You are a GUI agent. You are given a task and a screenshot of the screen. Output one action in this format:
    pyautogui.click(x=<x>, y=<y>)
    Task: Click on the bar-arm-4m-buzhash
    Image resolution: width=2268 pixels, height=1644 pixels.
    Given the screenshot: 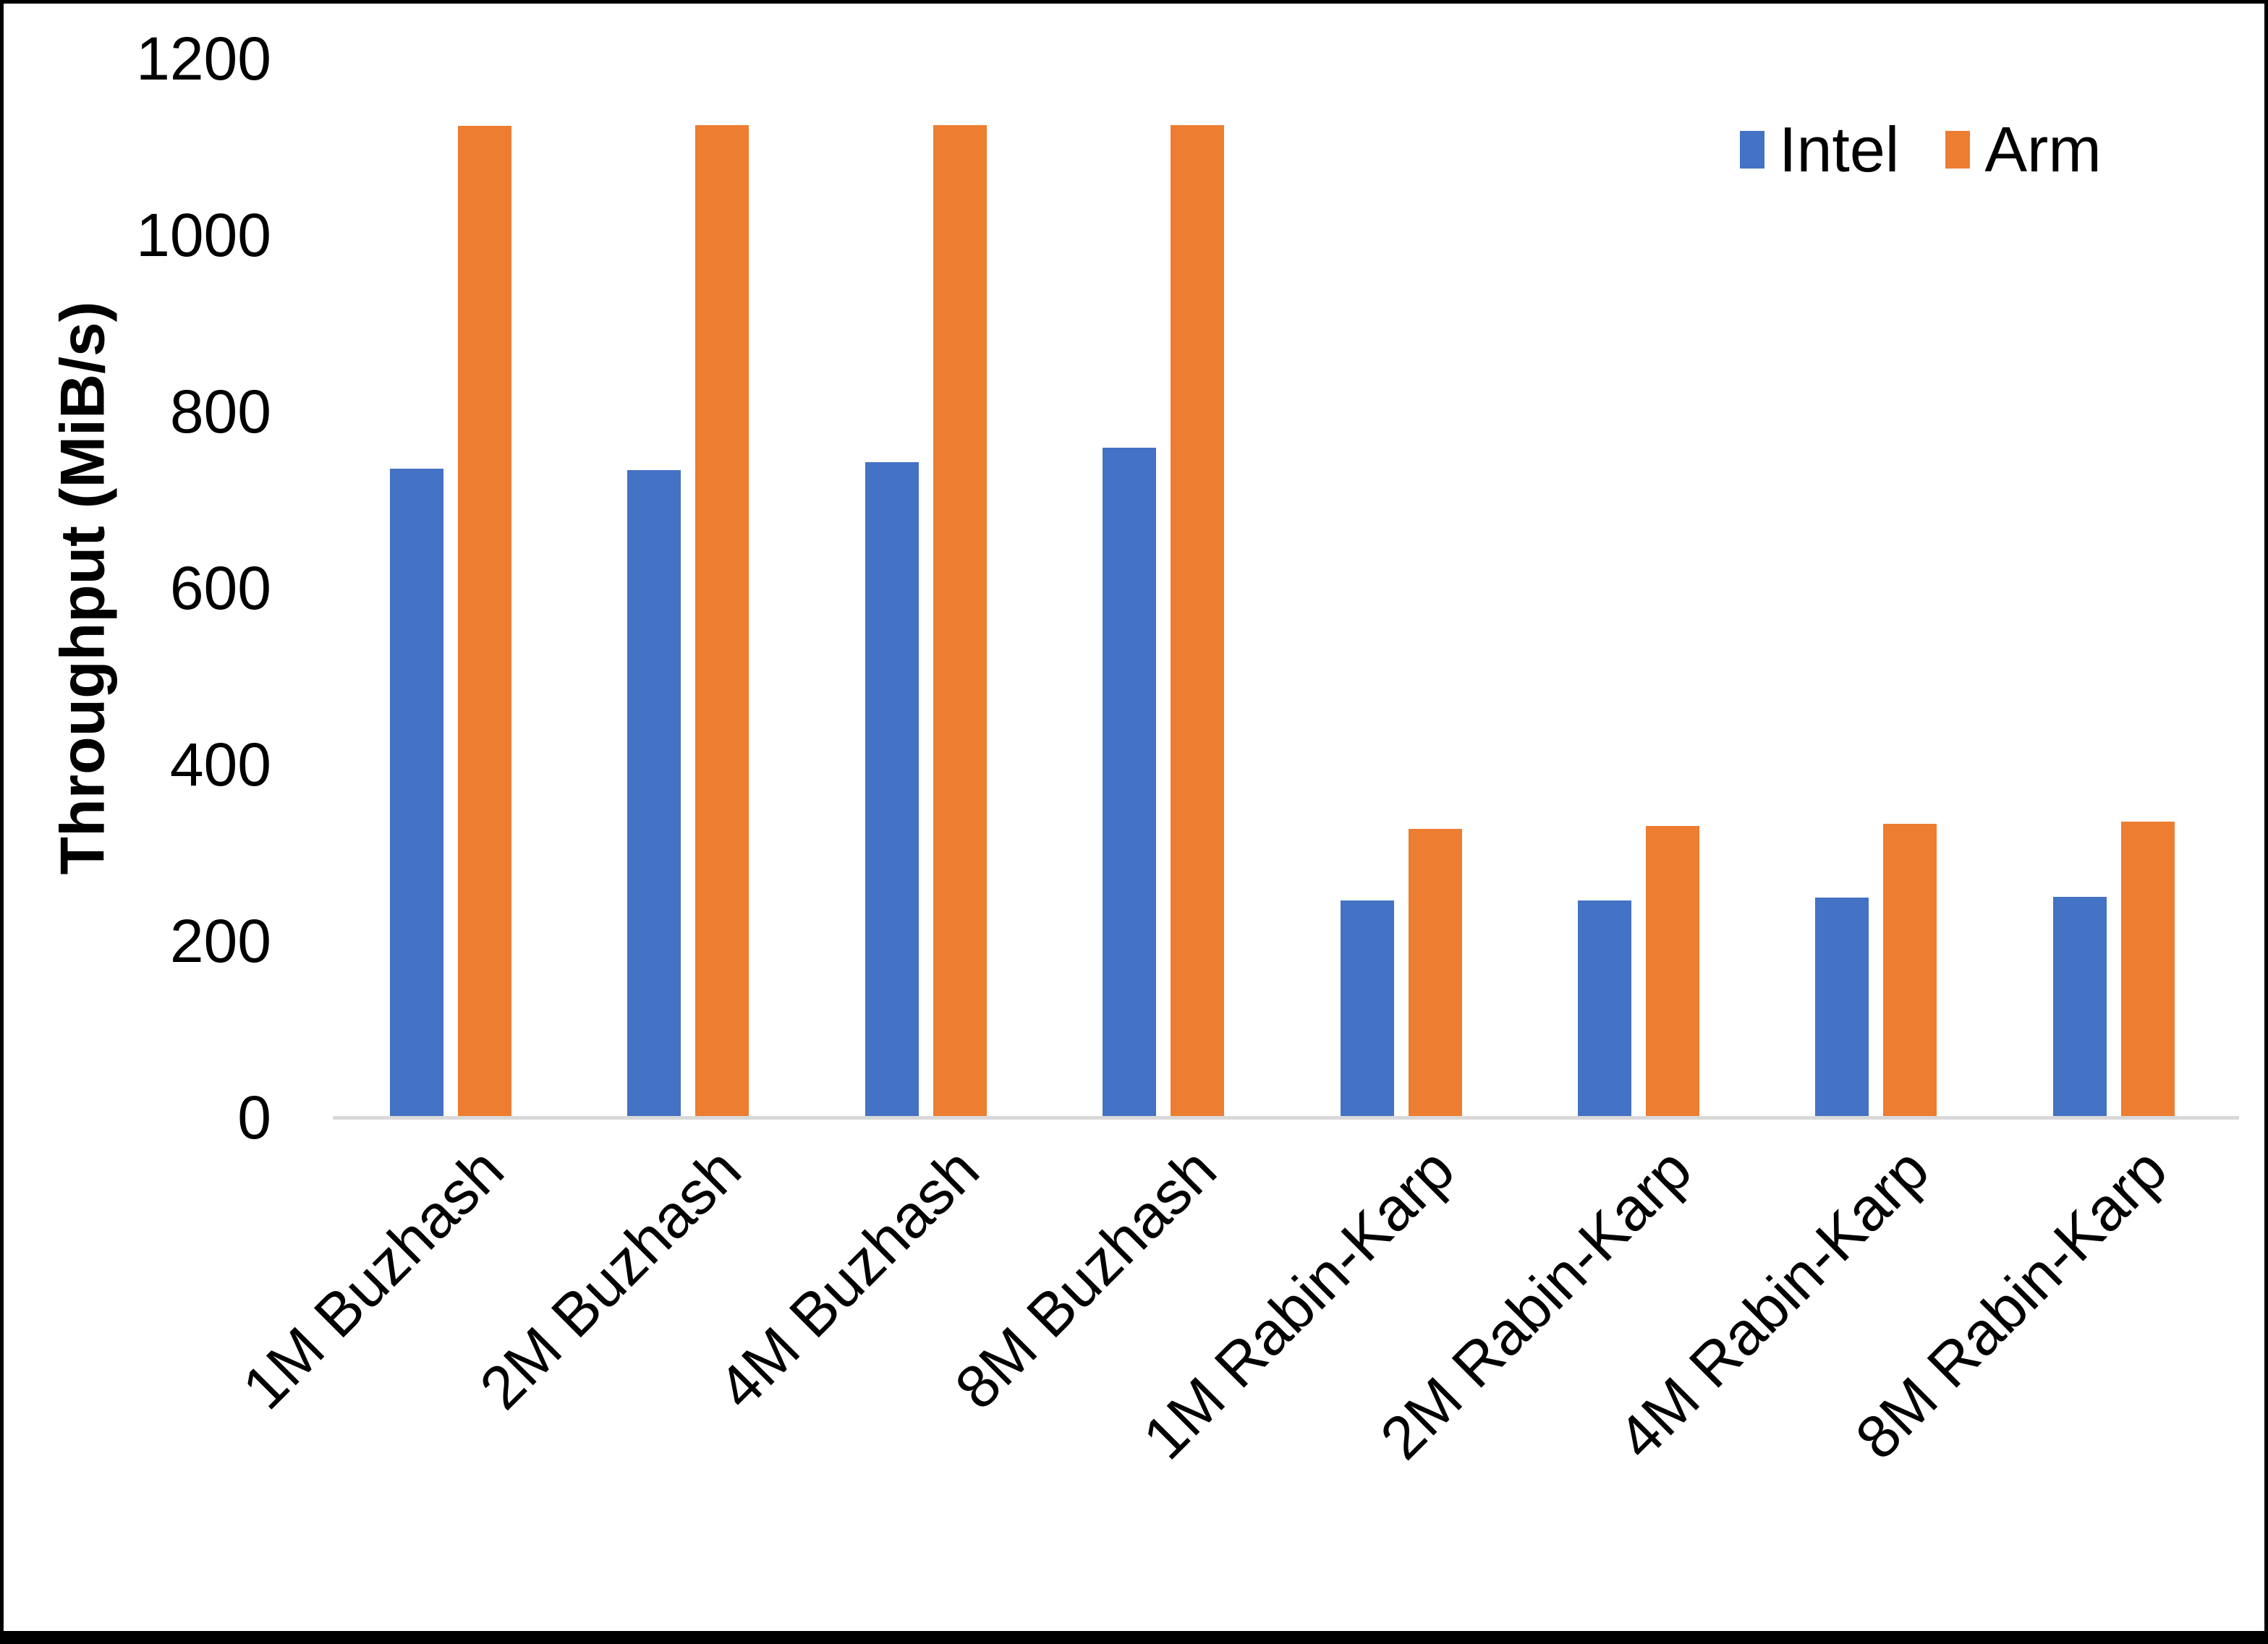 What is the action you would take?
    pyautogui.click(x=960, y=620)
    